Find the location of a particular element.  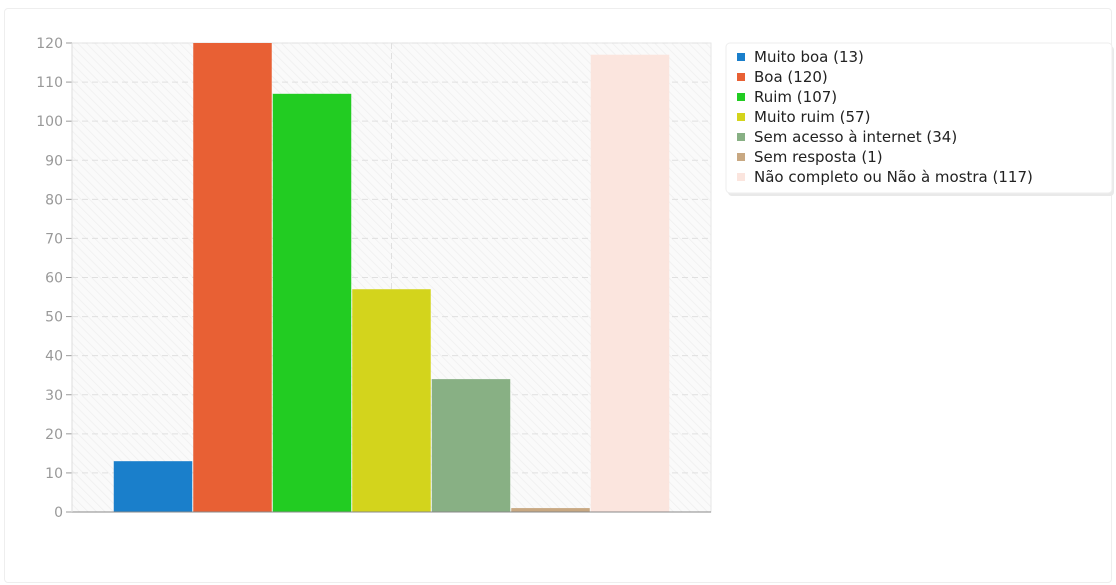

y-tick-label: 100 is located at coordinates (49, 122).